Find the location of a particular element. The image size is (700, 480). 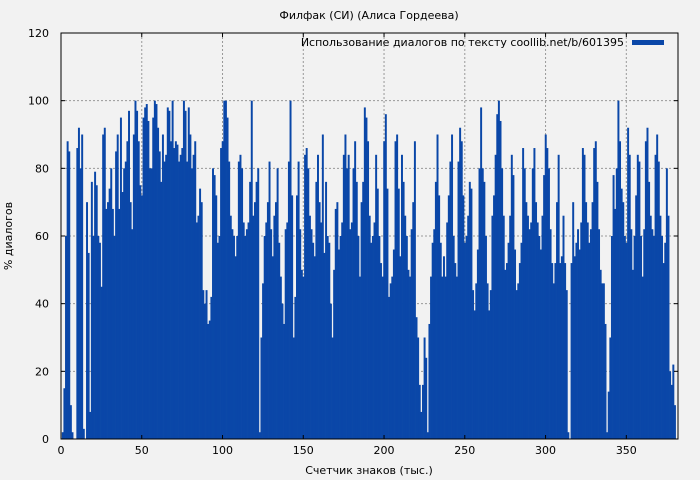

x-tick-label: 250 is located at coordinates (464, 450).